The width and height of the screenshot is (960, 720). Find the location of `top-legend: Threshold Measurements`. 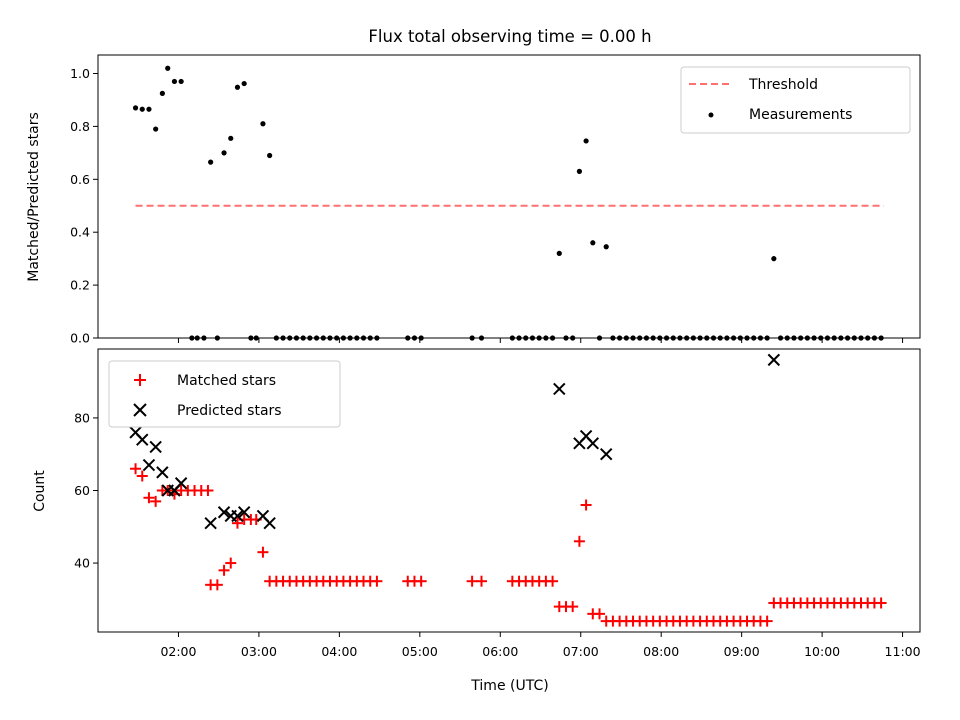

top-legend: Threshold Measurements is located at coordinates (795, 100).